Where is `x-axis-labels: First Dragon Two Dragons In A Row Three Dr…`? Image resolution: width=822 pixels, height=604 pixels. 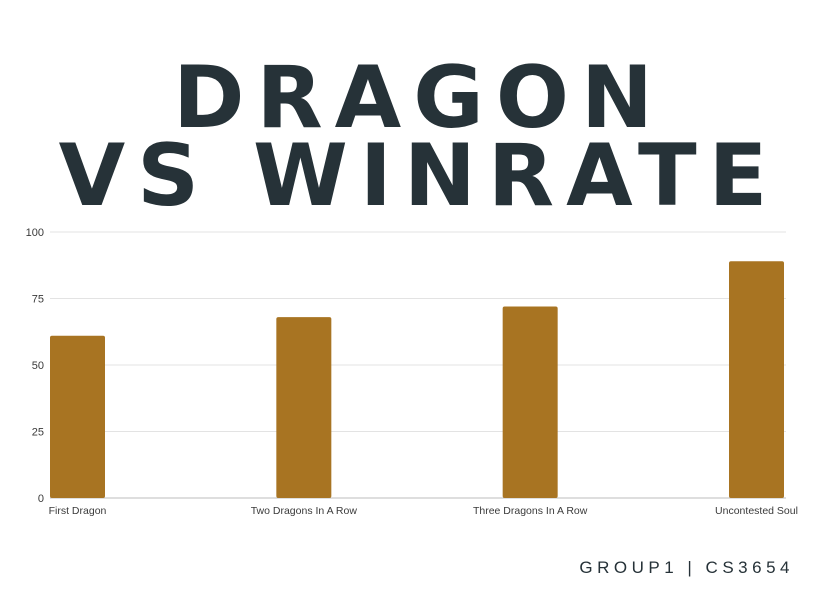
x-axis-labels: First Dragon Two Dragons In A Row Three Dr… is located at coordinates (423, 511).